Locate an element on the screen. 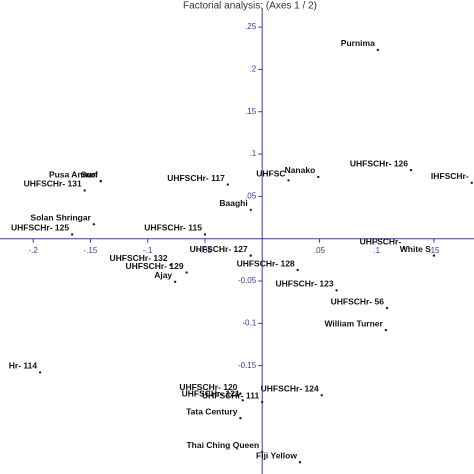  point-label: UHFSCHr- 120 is located at coordinates (208, 387).